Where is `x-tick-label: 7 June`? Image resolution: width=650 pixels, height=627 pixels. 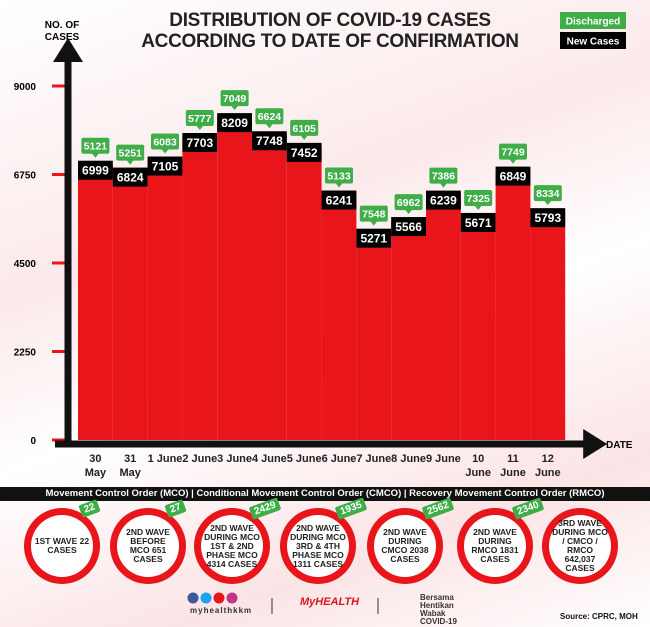 x-tick-label: 7 June is located at coordinates (374, 459).